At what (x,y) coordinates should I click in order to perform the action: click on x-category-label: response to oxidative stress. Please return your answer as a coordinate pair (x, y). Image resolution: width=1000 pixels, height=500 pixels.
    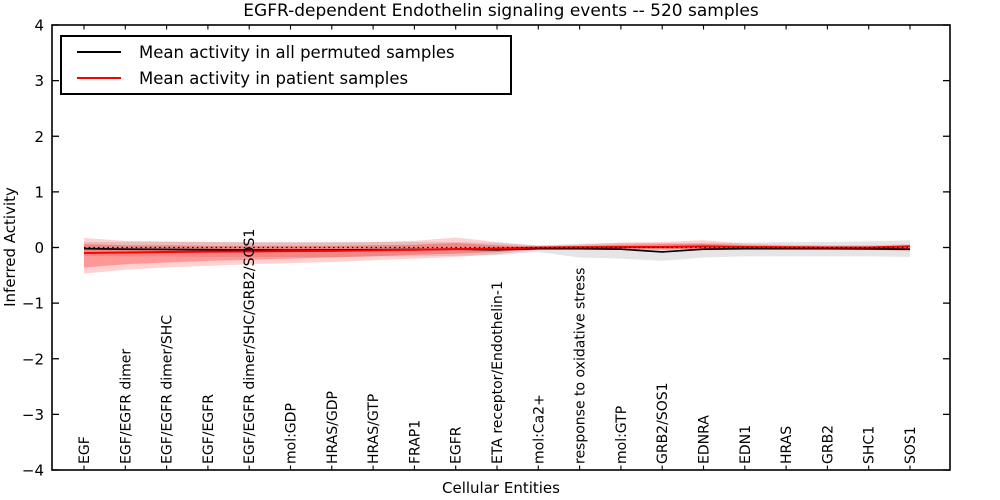
    Looking at the image, I should click on (581, 366).